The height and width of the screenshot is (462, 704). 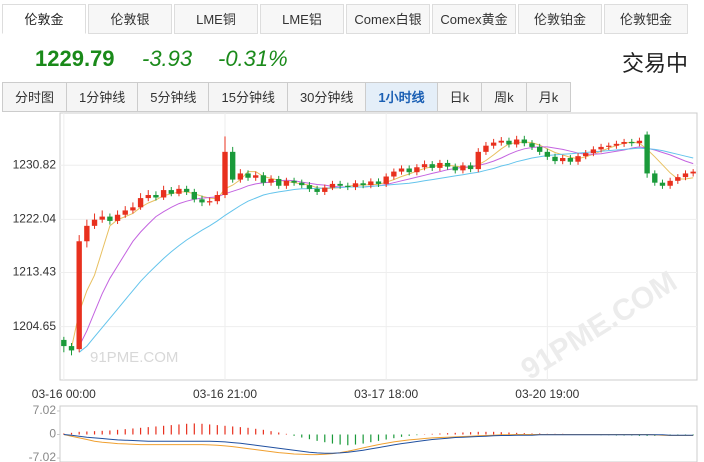 I want to click on period-tab: 1分钟线, so click(x=102, y=97).